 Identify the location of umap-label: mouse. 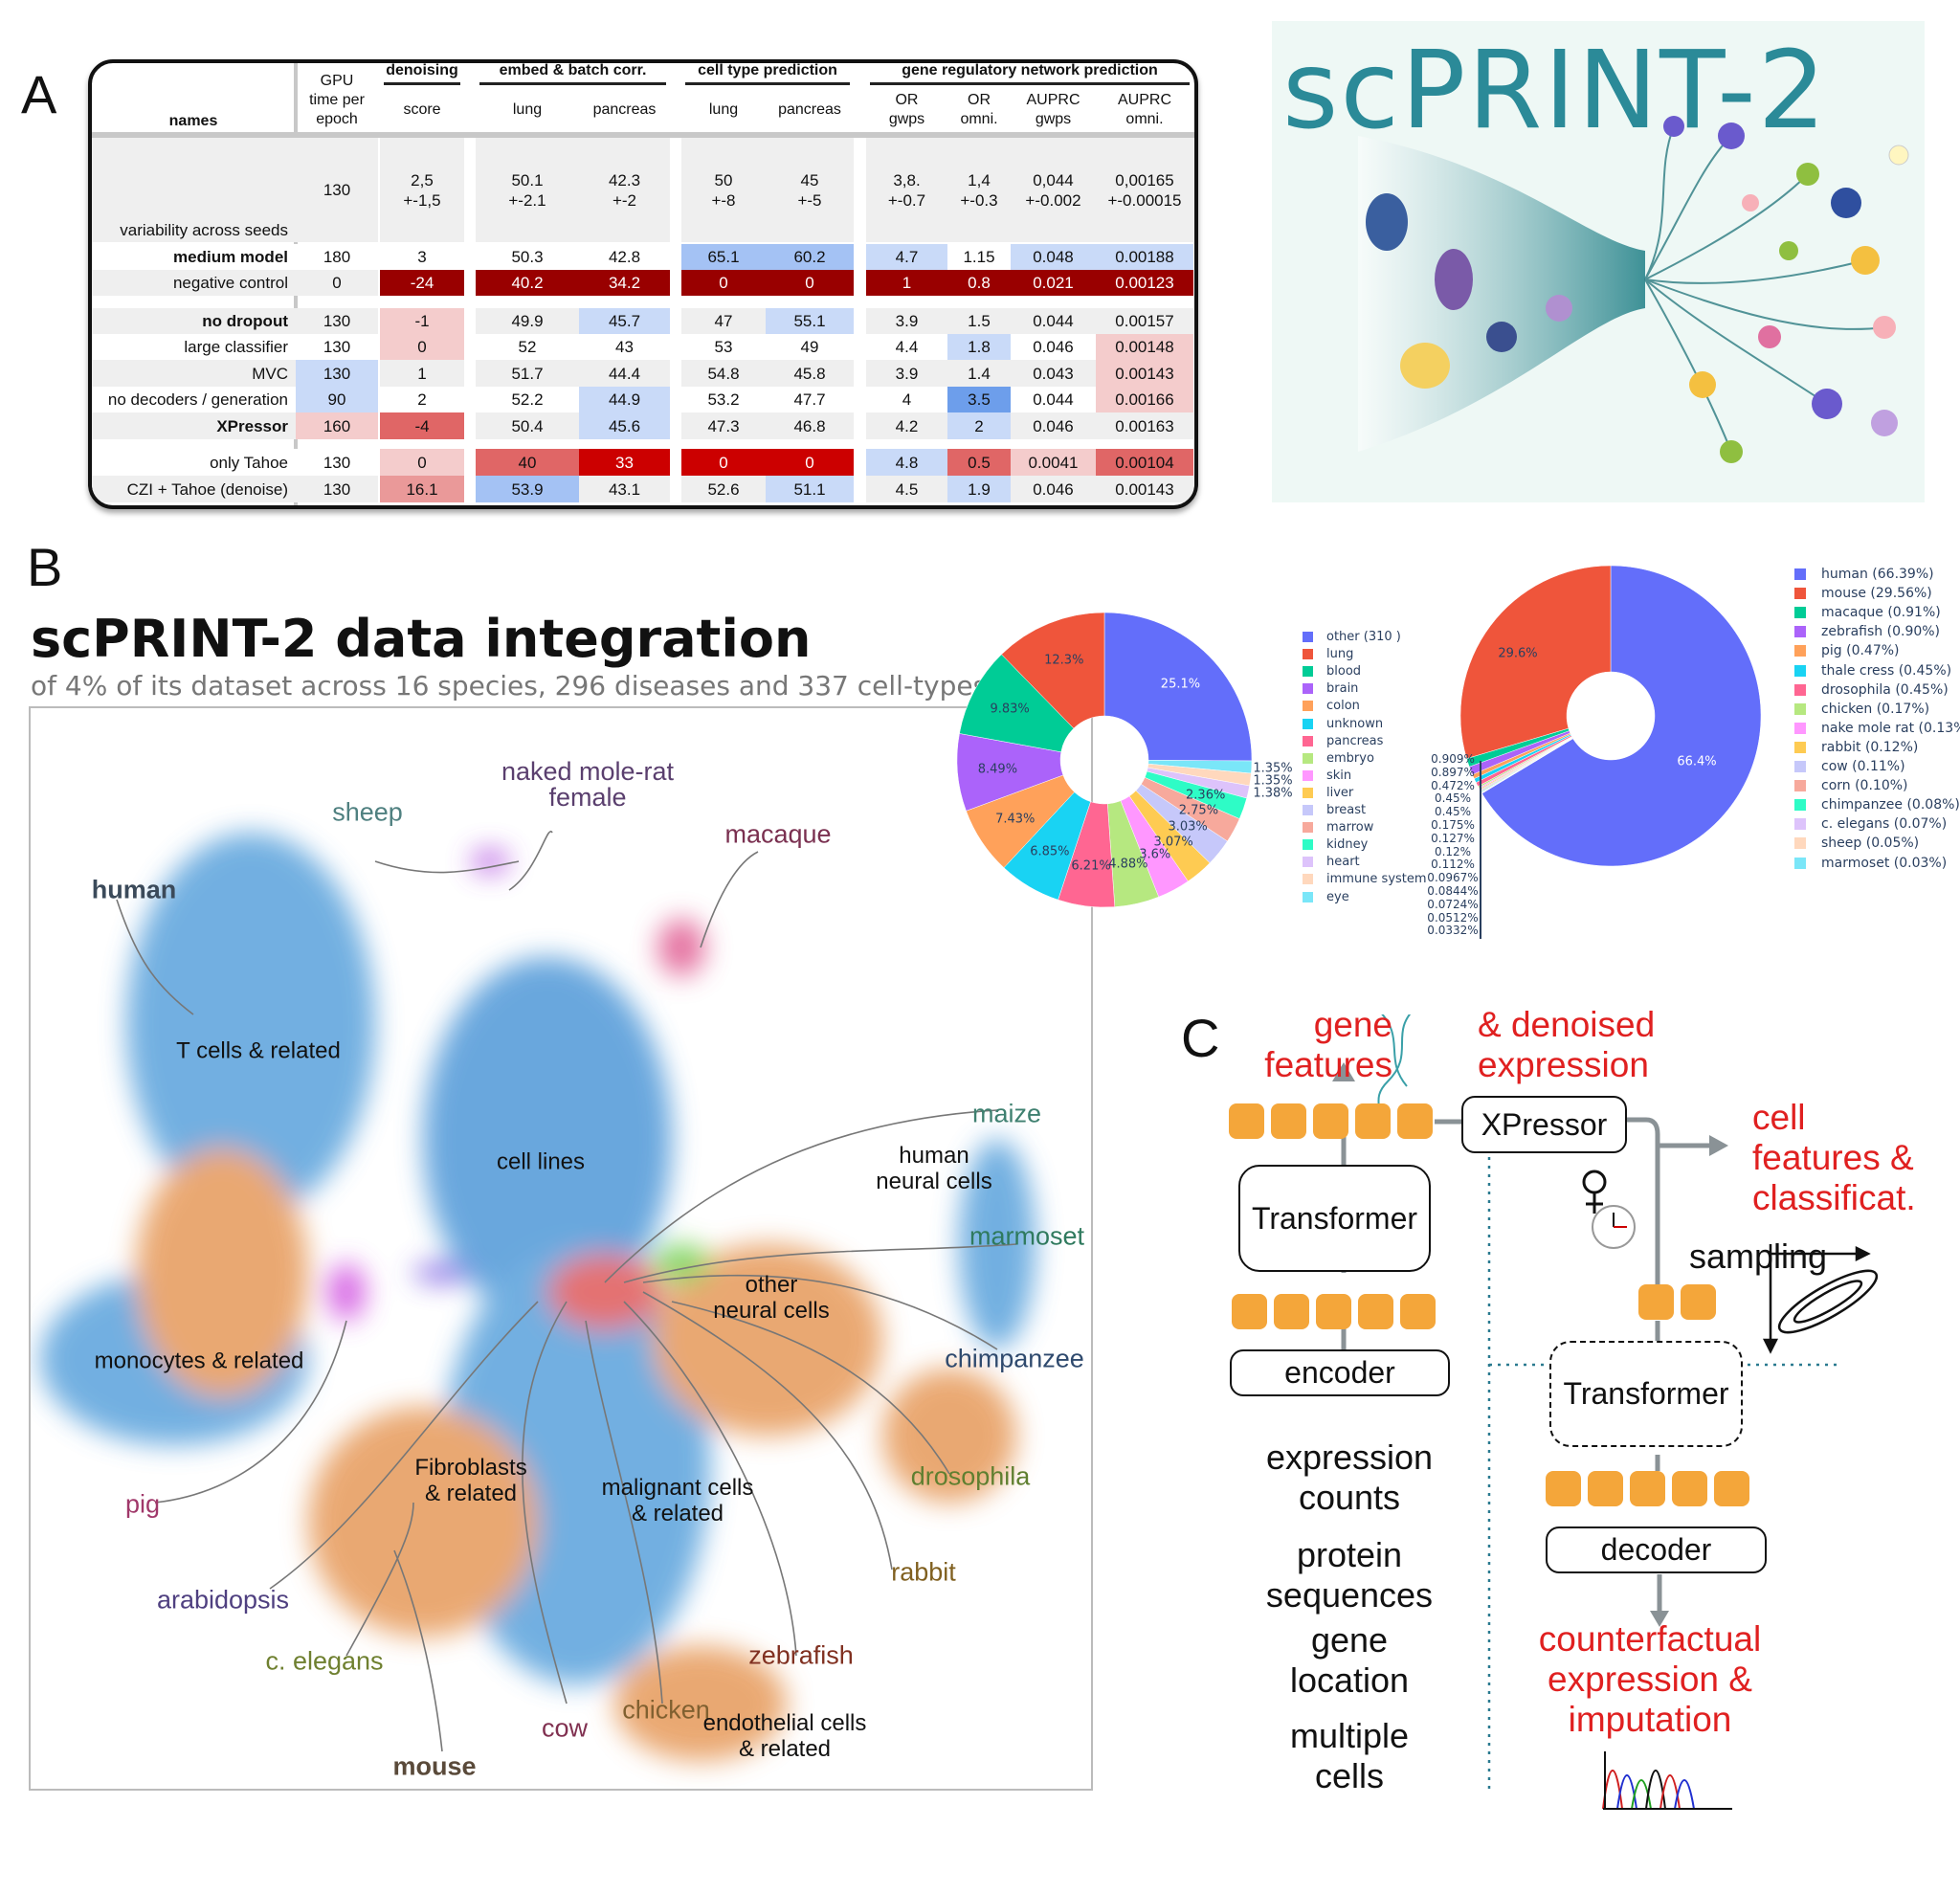
(435, 1766).